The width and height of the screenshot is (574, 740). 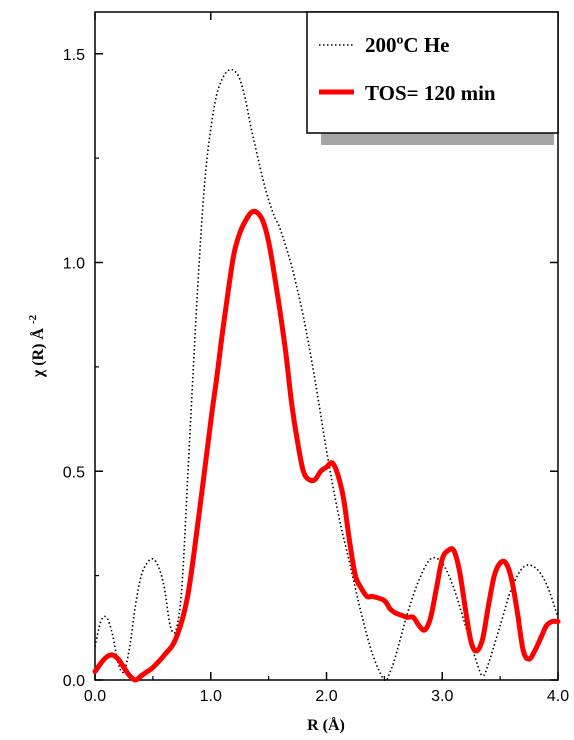 What do you see at coordinates (558, 696) in the screenshot?
I see `x-tick-label: 4.0` at bounding box center [558, 696].